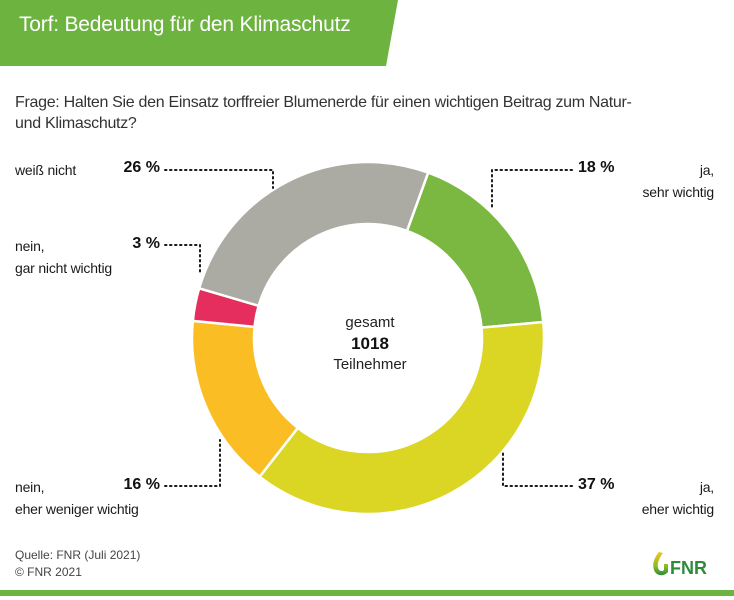 This screenshot has height=600, width=734. I want to click on leader-eher-weniger, so click(192, 463).